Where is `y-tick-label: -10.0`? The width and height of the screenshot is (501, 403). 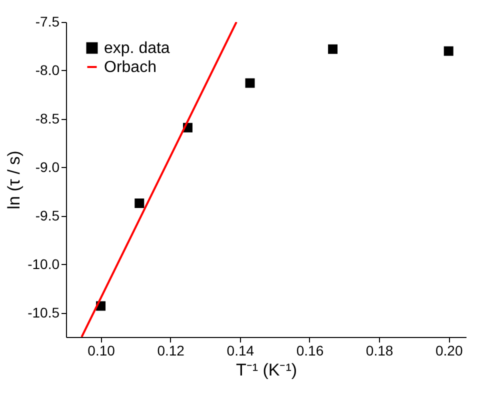 y-tick-label: -10.0 is located at coordinates (44, 264).